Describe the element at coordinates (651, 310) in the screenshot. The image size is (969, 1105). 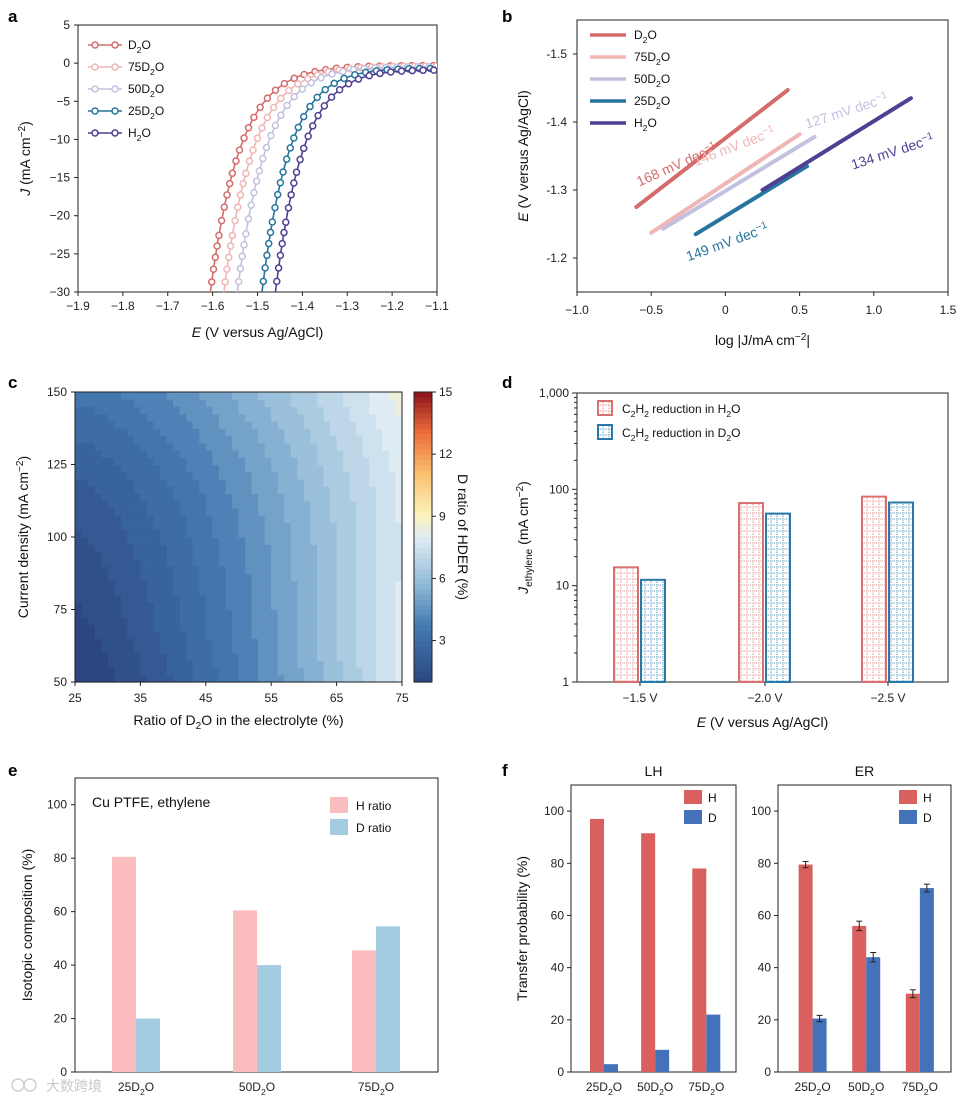
I see `b-xtick-label: −0.5` at that location.